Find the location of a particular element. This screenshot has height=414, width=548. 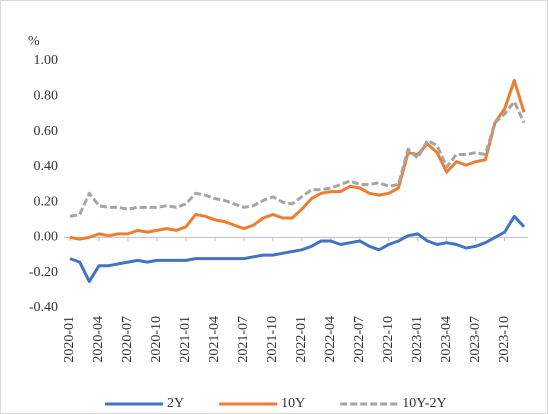

y-tick-label: 0.60 is located at coordinates (46, 131).